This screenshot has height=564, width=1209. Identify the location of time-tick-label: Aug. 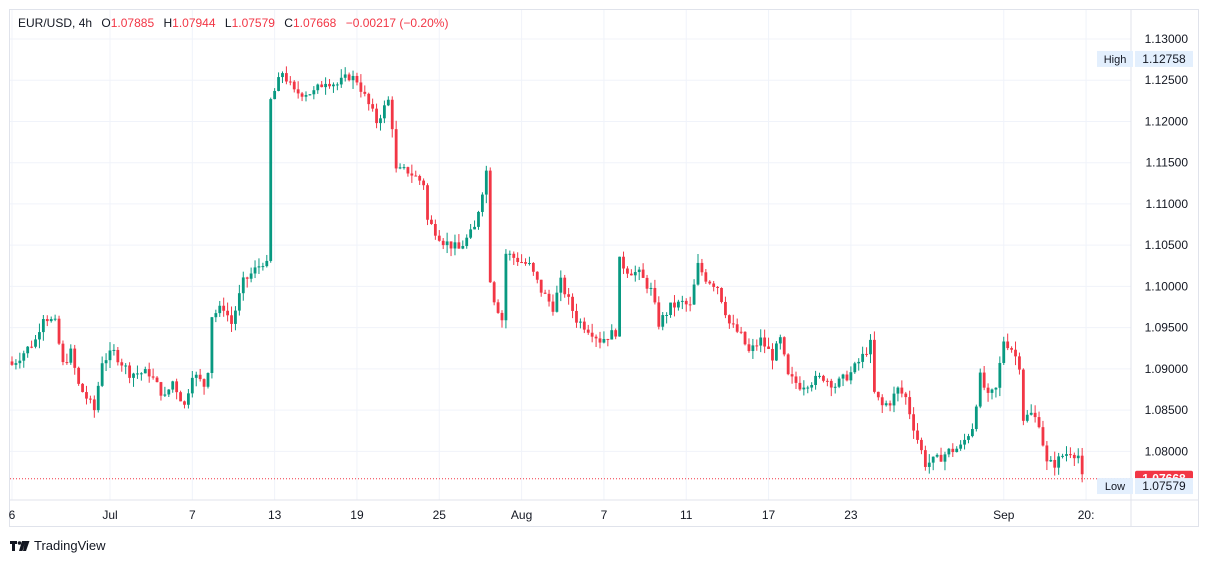
(521, 515).